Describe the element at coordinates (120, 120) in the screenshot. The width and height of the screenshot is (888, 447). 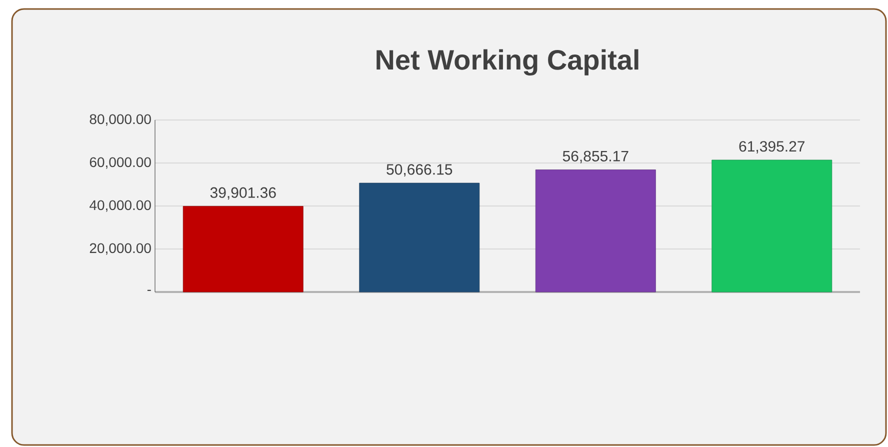
I see `y-tick-label: 80,000.00` at that location.